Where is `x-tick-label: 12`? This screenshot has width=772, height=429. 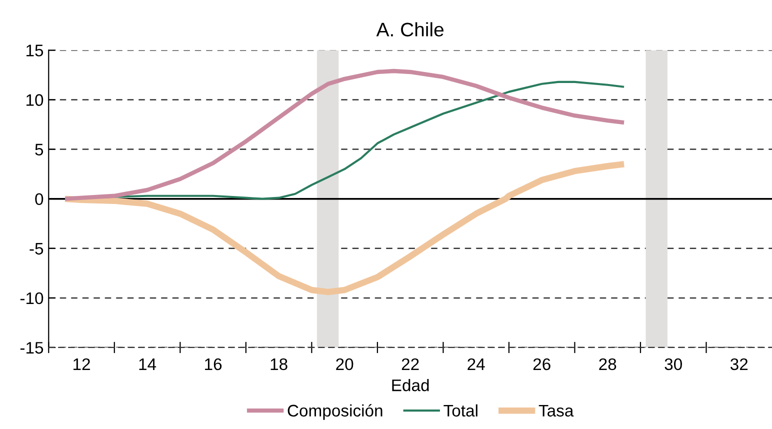 x-tick-label: 12 is located at coordinates (82, 364).